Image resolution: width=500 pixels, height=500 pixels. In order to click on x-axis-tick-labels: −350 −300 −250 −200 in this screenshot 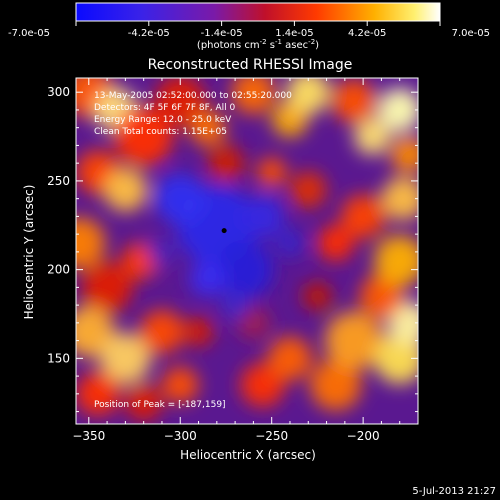, I will do `click(225, 436)`.